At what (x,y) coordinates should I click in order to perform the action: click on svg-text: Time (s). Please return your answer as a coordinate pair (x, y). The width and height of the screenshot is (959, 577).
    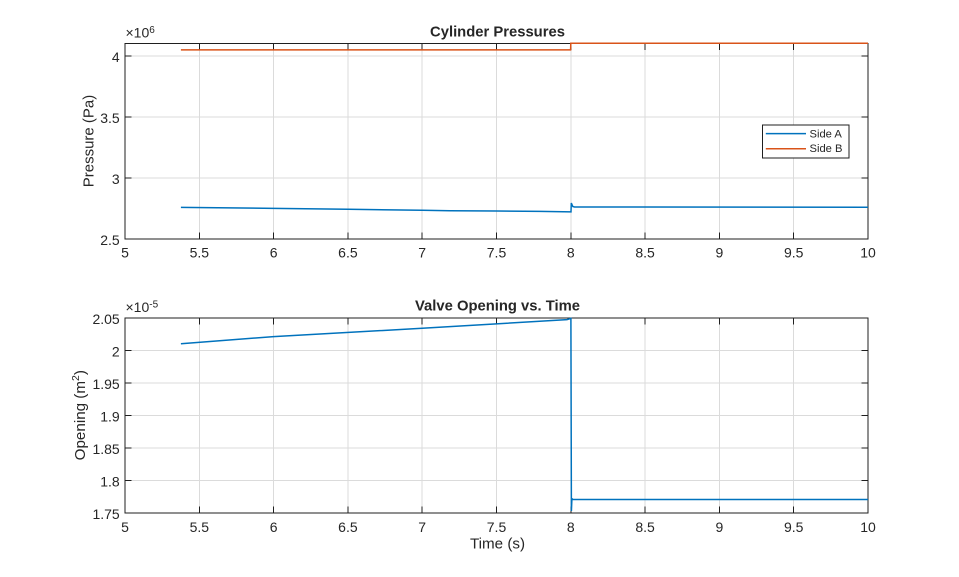
    Looking at the image, I should click on (497, 544).